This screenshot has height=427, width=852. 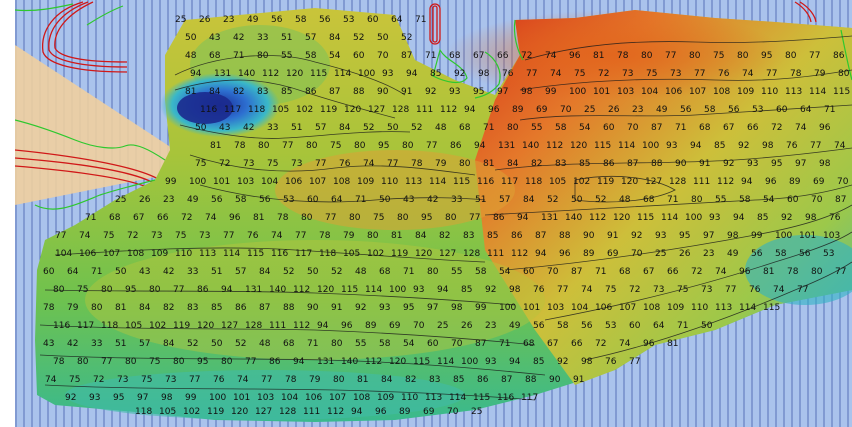 I want to click on sounding-label: 79, so click(x=73, y=308).